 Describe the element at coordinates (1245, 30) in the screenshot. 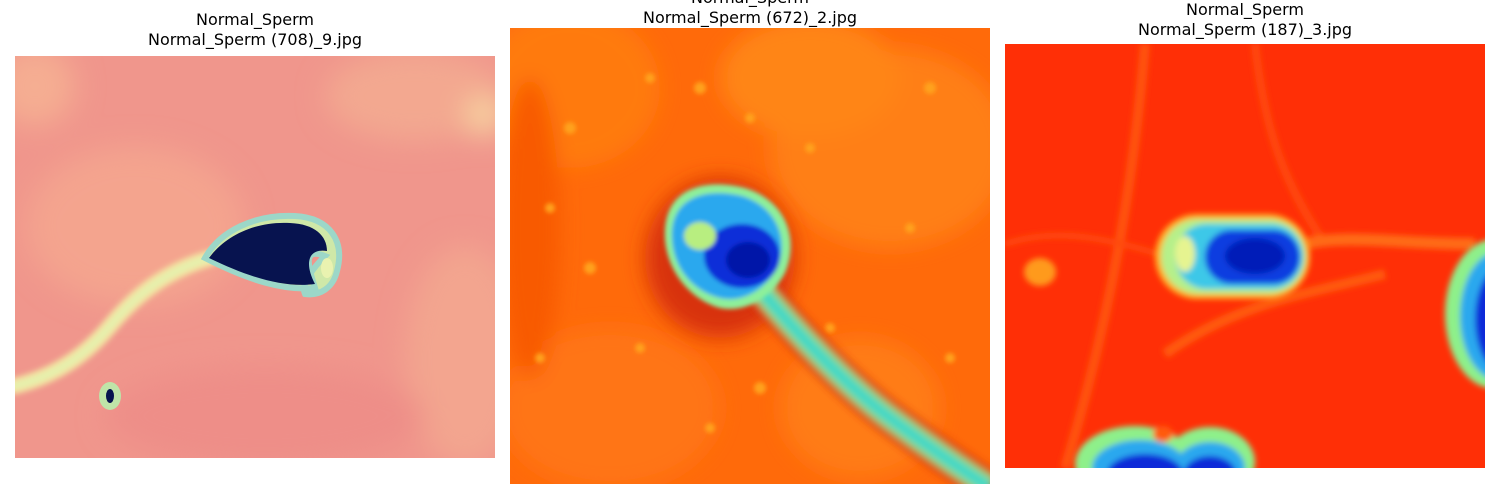

I see `panel-3-filename: Normal_Sperm (187)_3.jpg` at that location.